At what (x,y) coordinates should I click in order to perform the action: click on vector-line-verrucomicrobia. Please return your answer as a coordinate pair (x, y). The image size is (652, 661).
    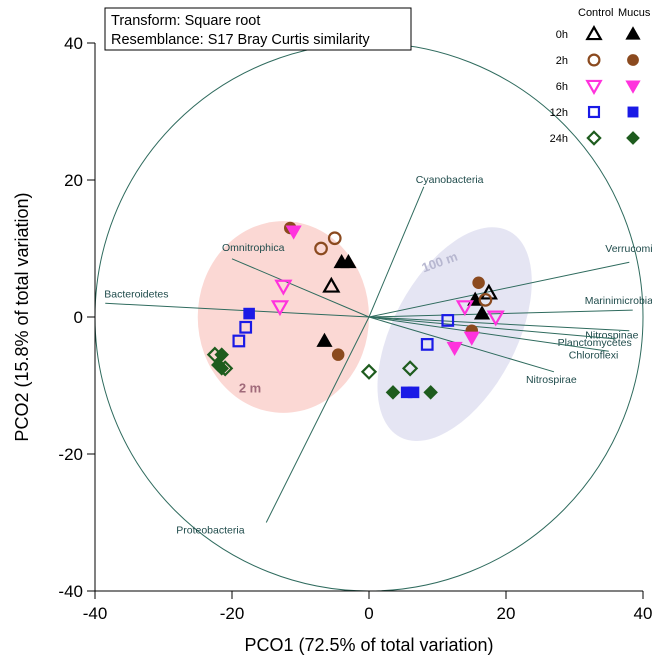
    Looking at the image, I should click on (499, 289).